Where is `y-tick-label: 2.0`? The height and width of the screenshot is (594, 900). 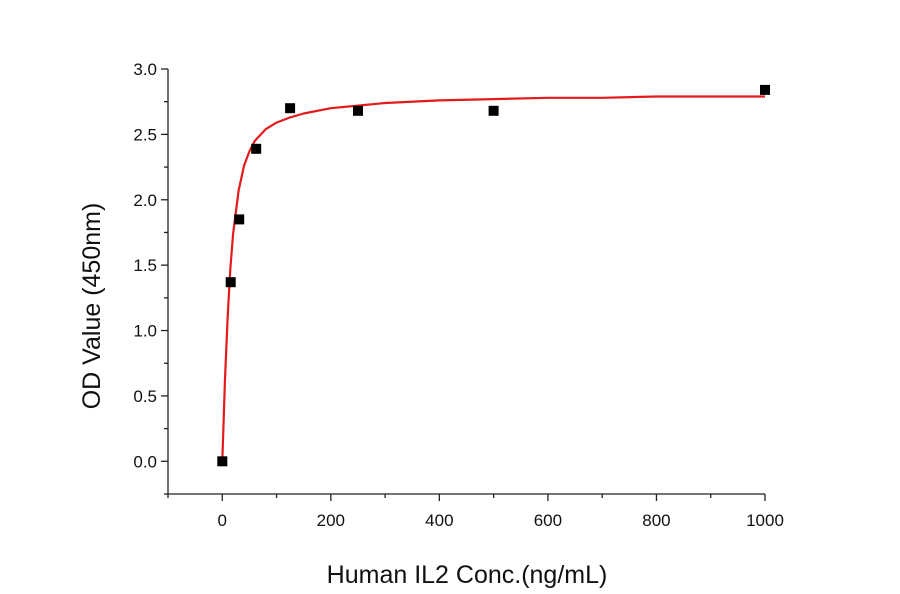
y-tick-label: 2.0 is located at coordinates (145, 200).